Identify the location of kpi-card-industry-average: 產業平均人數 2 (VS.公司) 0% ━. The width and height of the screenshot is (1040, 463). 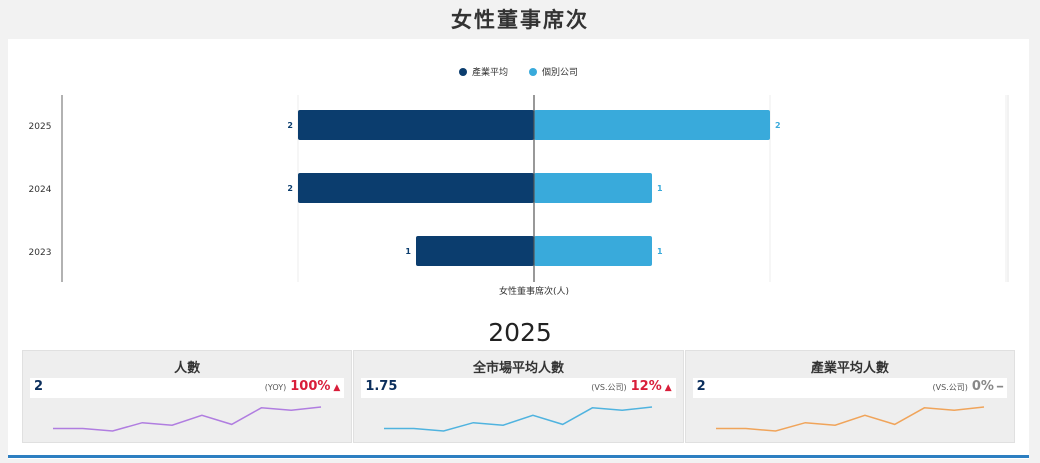
(849, 396).